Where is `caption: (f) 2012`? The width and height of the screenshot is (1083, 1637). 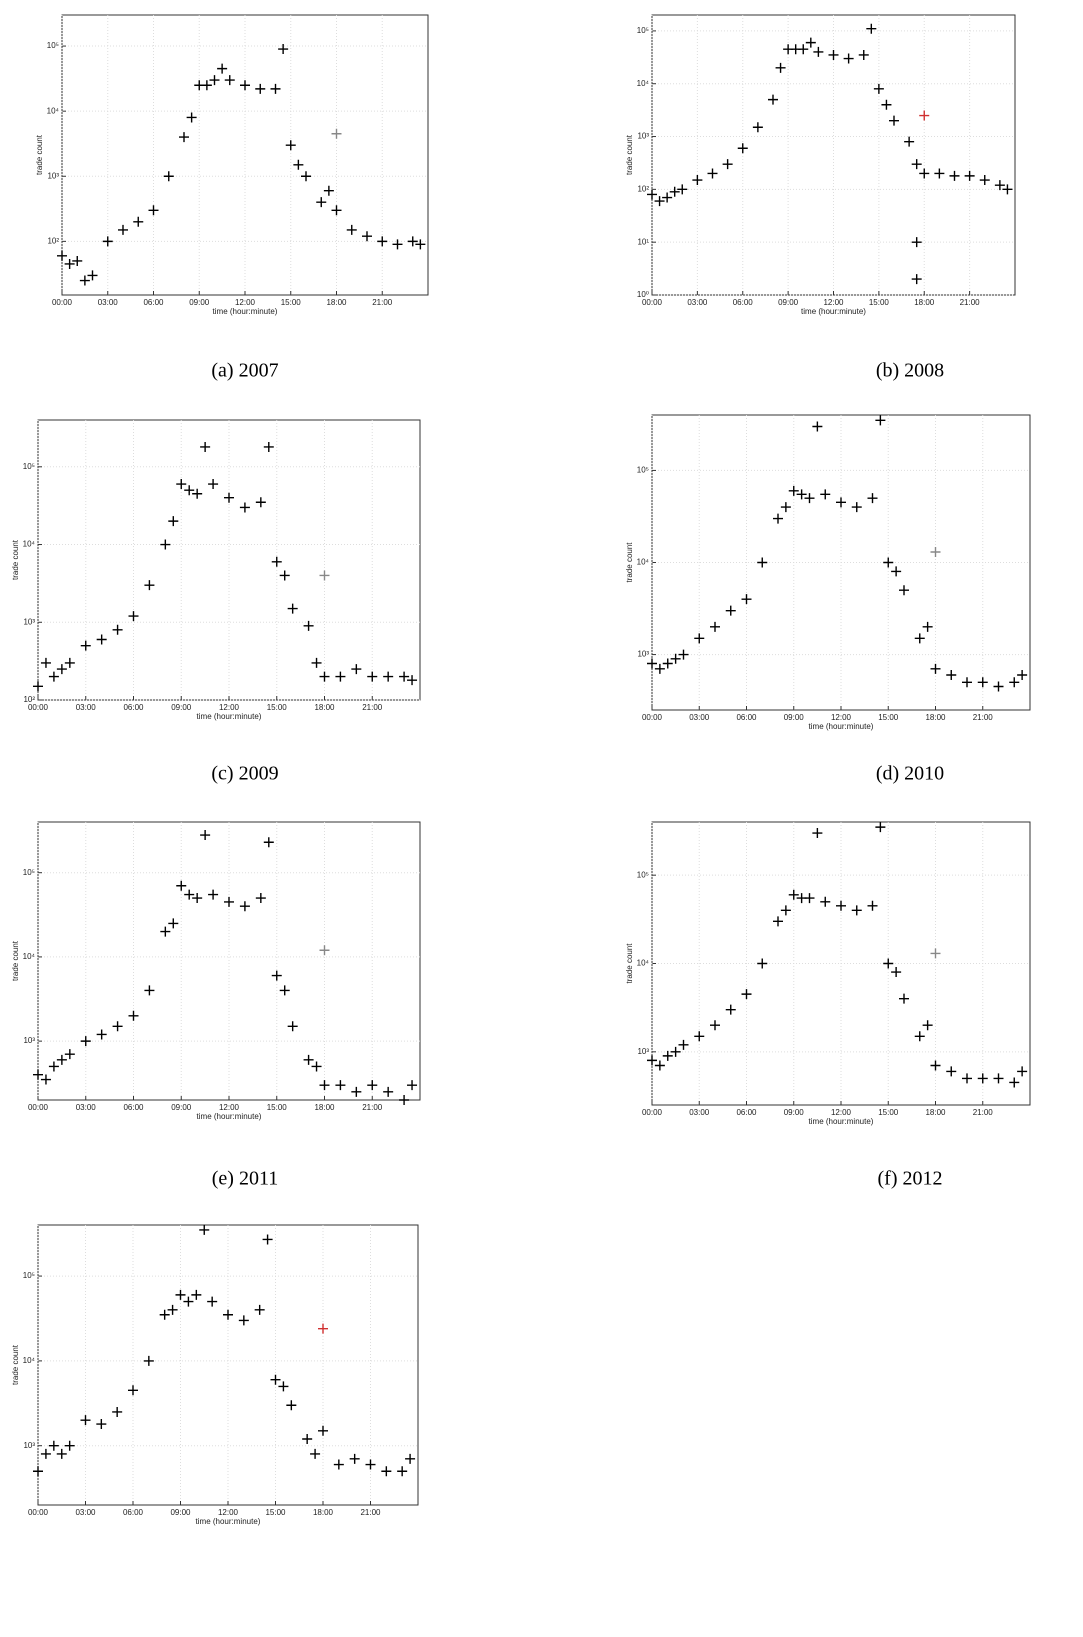
caption: (f) 2012 is located at coordinates (910, 1179).